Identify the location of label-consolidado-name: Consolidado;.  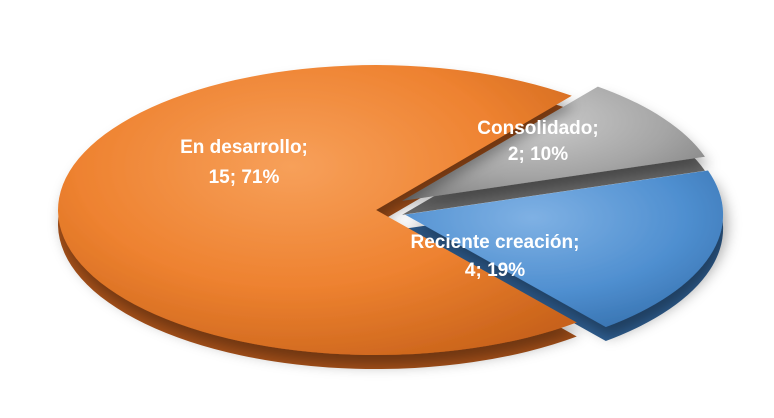
(537, 128).